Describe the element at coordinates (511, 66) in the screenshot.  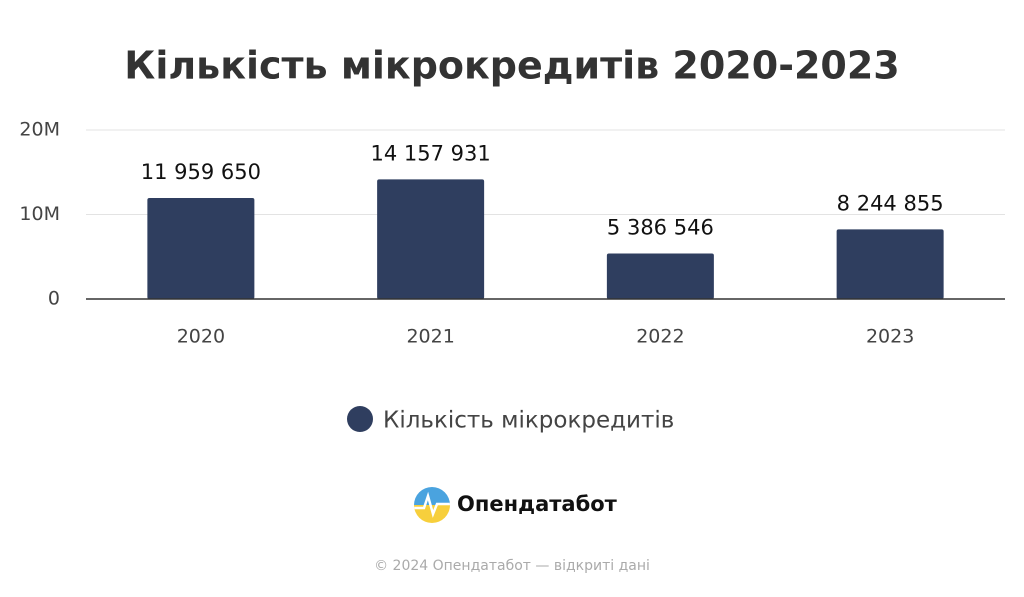
I see `chart-title: Кількість мікрокредитів 2020-2023` at that location.